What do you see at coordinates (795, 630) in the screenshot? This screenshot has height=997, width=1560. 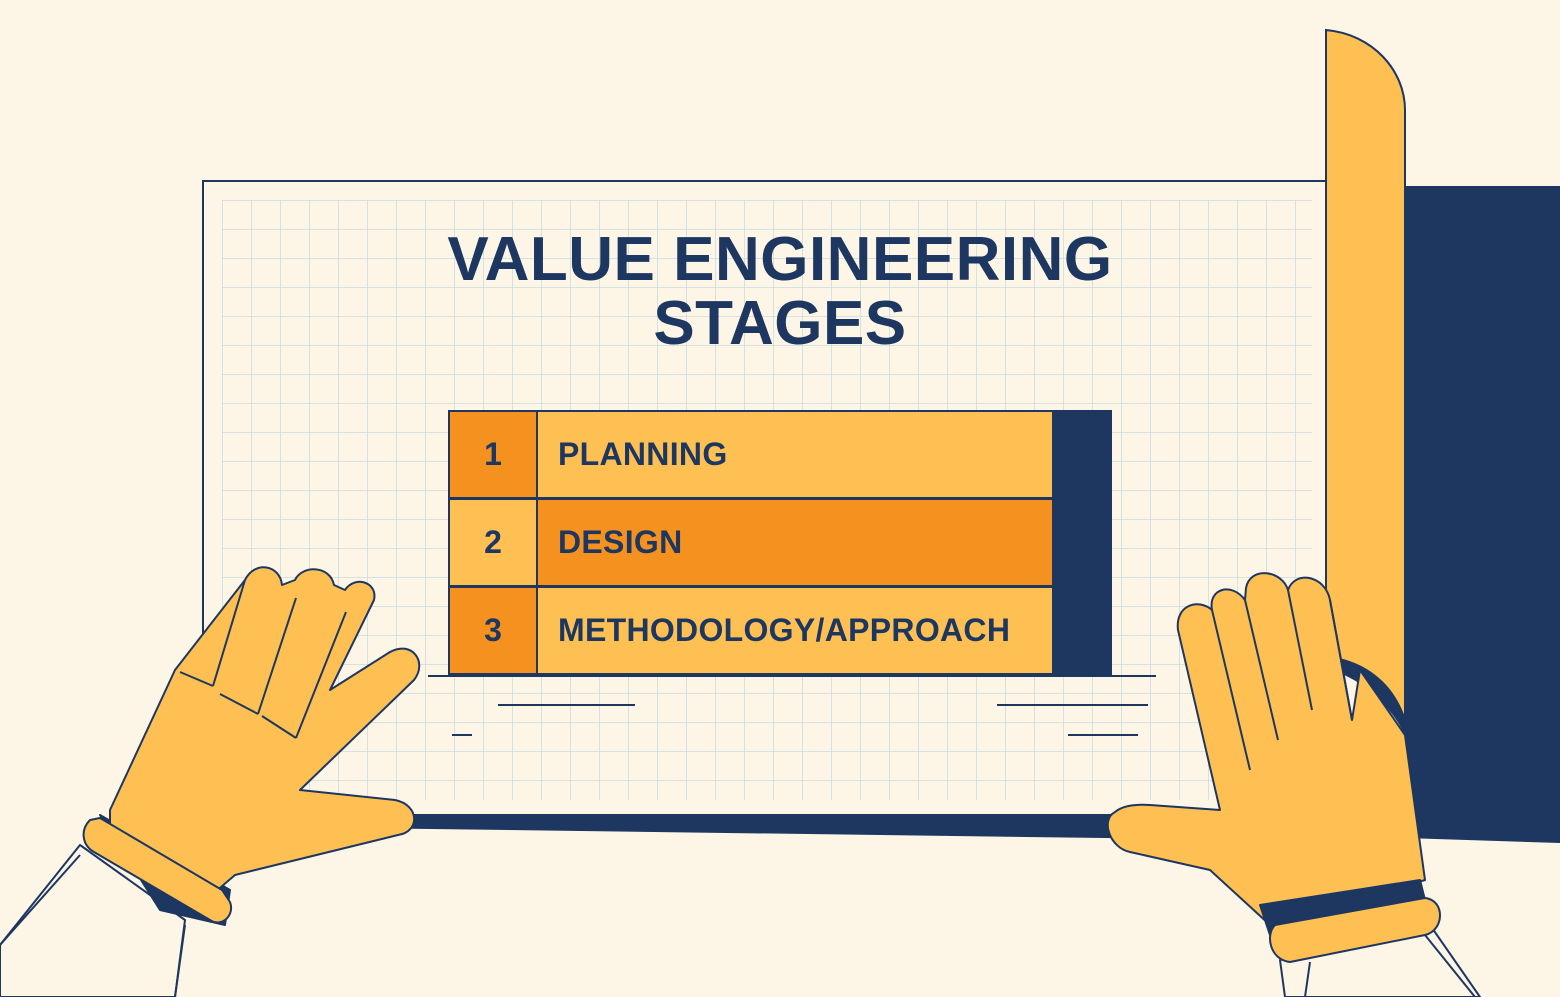 I see `stage-label: METHODOLOGY/APPROACH` at bounding box center [795, 630].